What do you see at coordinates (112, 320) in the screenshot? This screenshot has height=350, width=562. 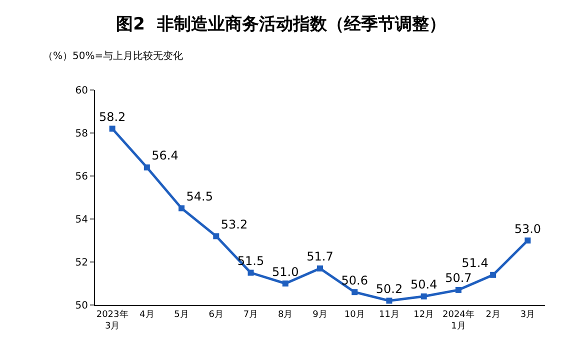 I see `x-tick-label: 2023年 3月` at bounding box center [112, 320].